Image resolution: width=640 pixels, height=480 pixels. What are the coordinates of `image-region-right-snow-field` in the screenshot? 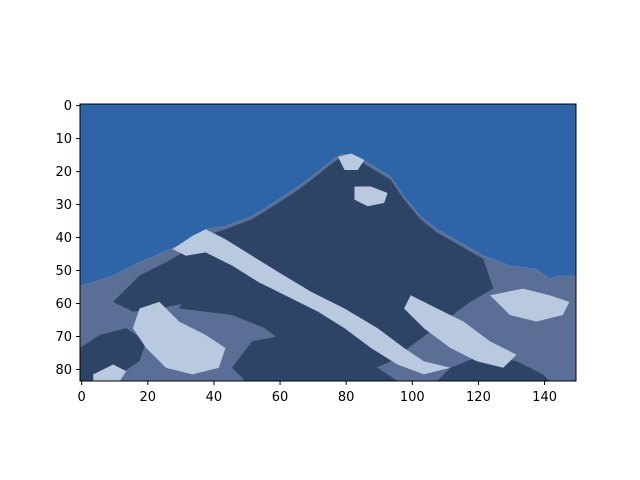 It's located at (530, 305).